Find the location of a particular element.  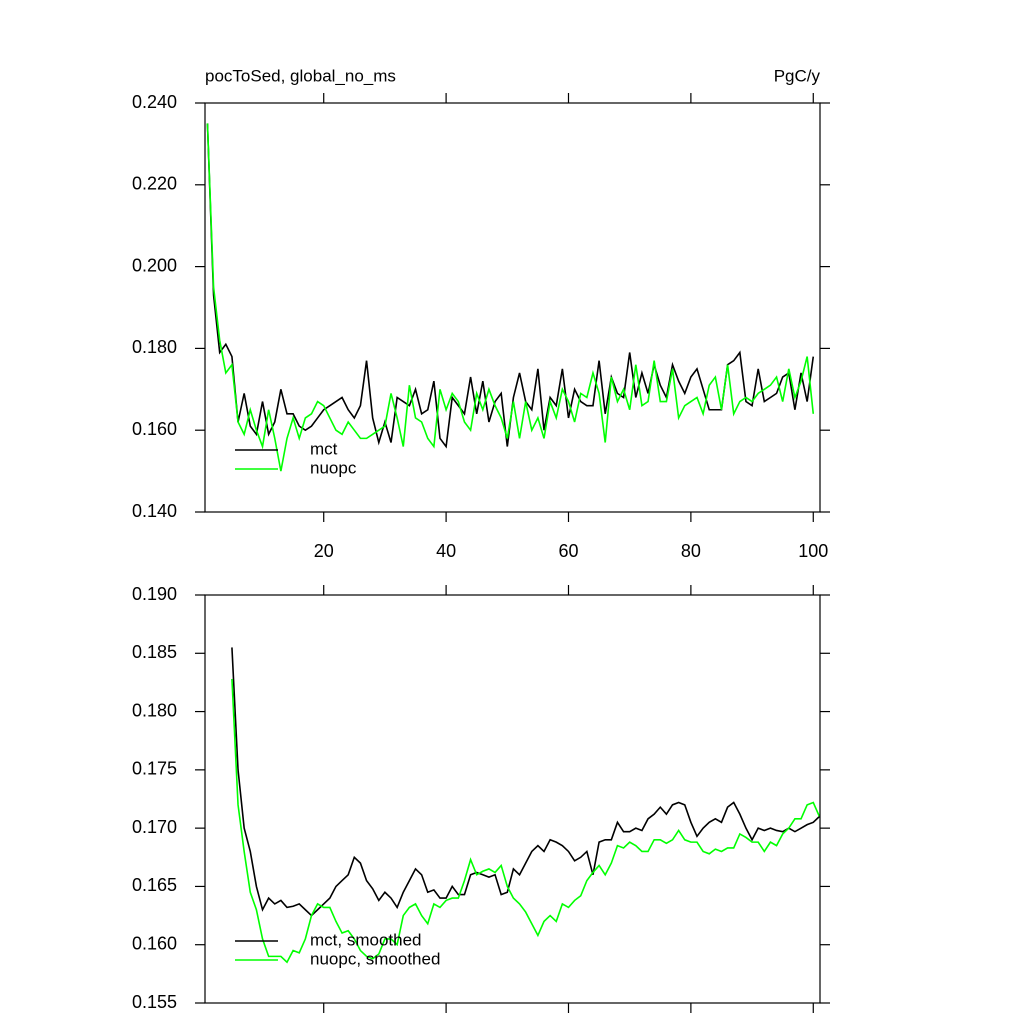

y-tick-label: 0.220 is located at coordinates (154, 184).